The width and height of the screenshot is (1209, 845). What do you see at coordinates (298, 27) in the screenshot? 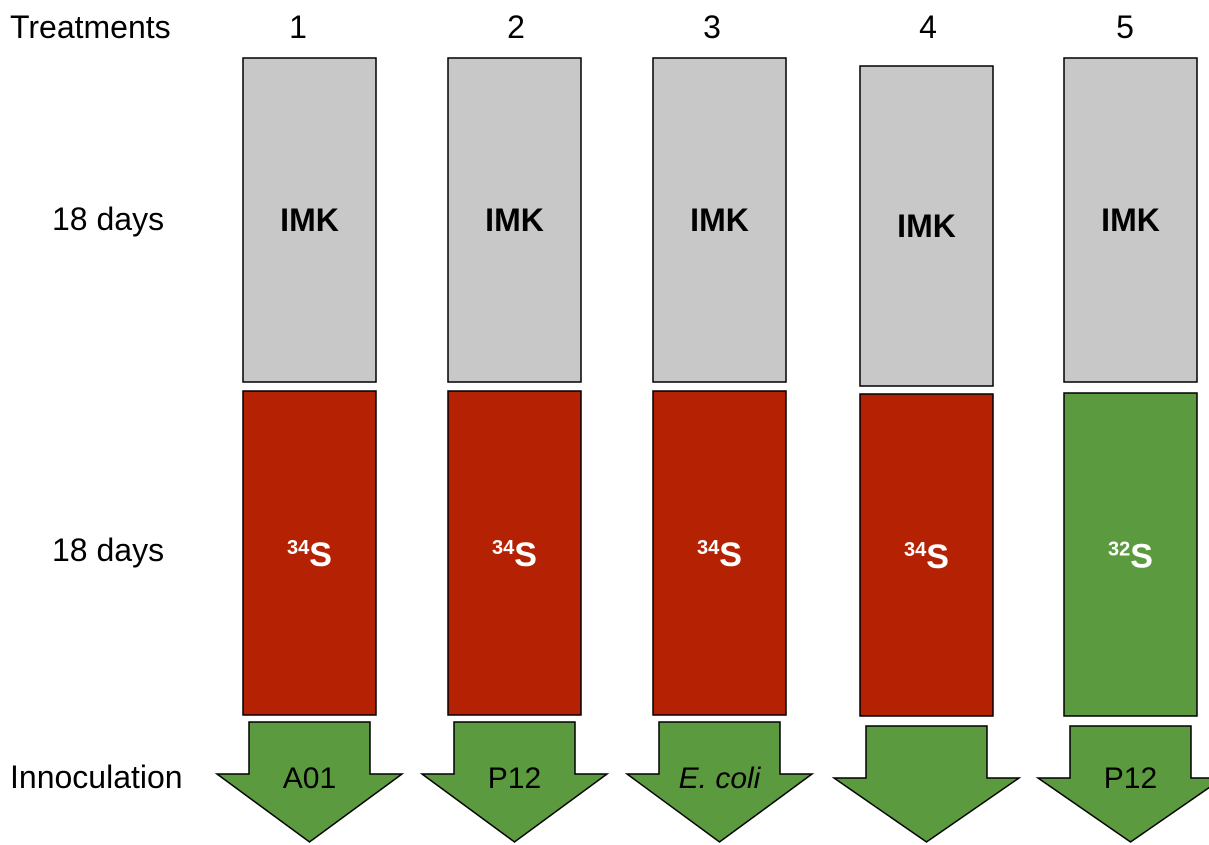
I see `treatment-number: 1` at bounding box center [298, 27].